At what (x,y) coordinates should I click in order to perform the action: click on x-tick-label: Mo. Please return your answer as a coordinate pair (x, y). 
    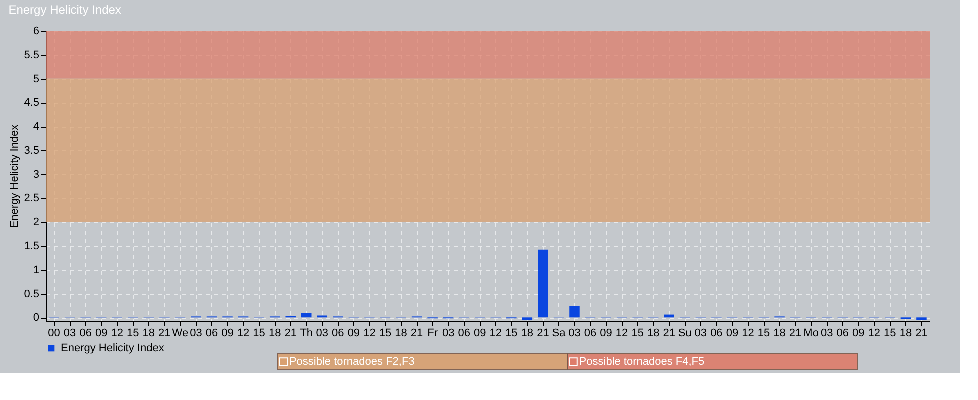
    Looking at the image, I should click on (811, 334).